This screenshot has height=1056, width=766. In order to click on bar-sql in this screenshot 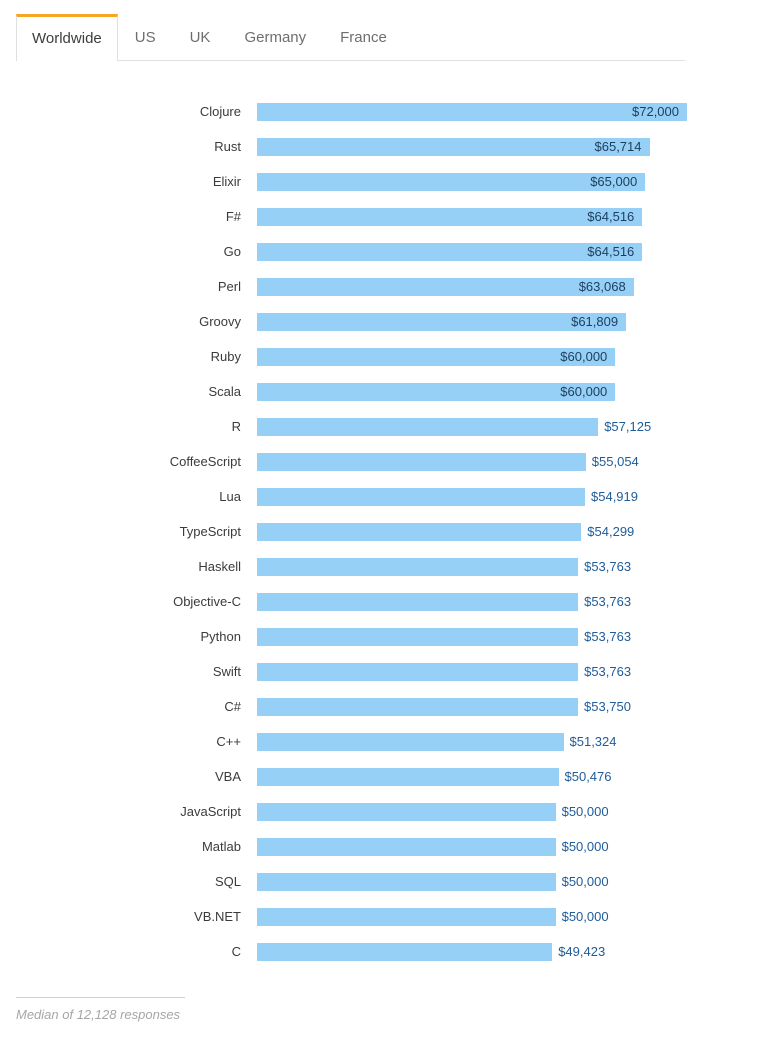, I will do `click(406, 881)`.